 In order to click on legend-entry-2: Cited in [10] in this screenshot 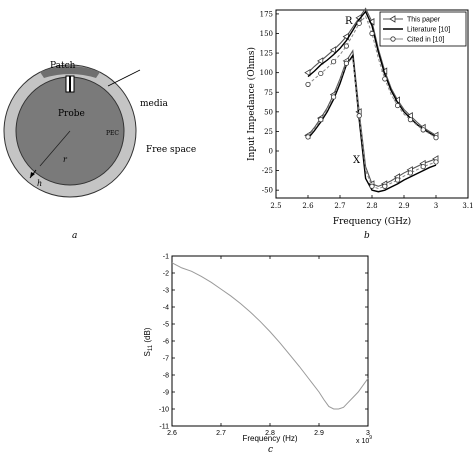, I will do `click(425, 40)`.